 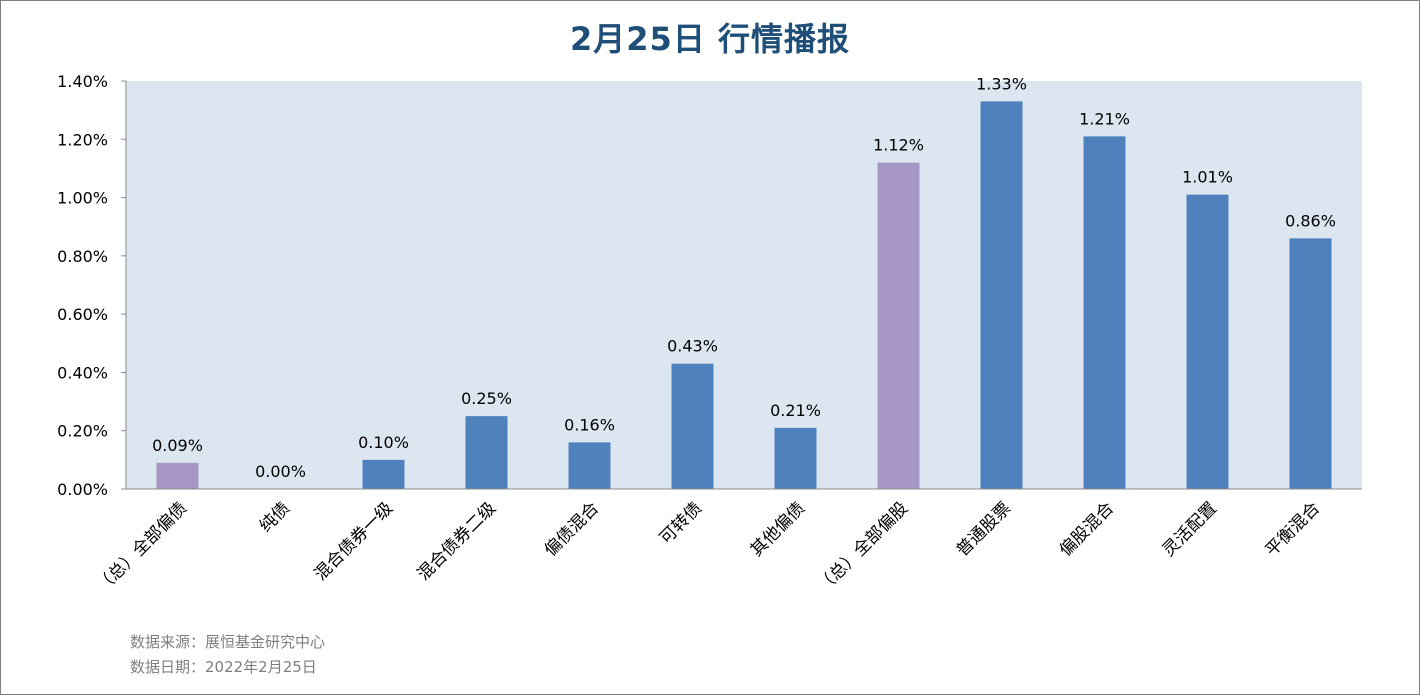 What do you see at coordinates (82, 198) in the screenshot?
I see `y-tick-label: 1.00%` at bounding box center [82, 198].